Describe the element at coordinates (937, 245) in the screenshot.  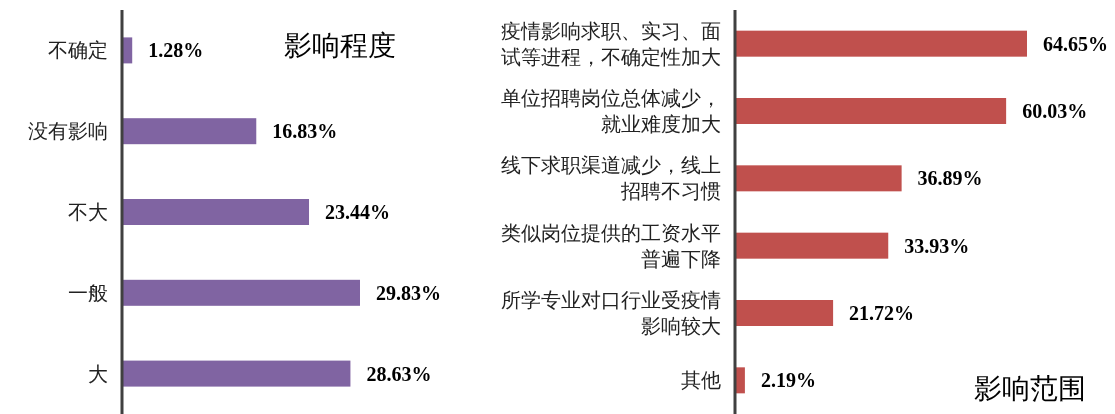
I see `data-label: 33.93%` at that location.